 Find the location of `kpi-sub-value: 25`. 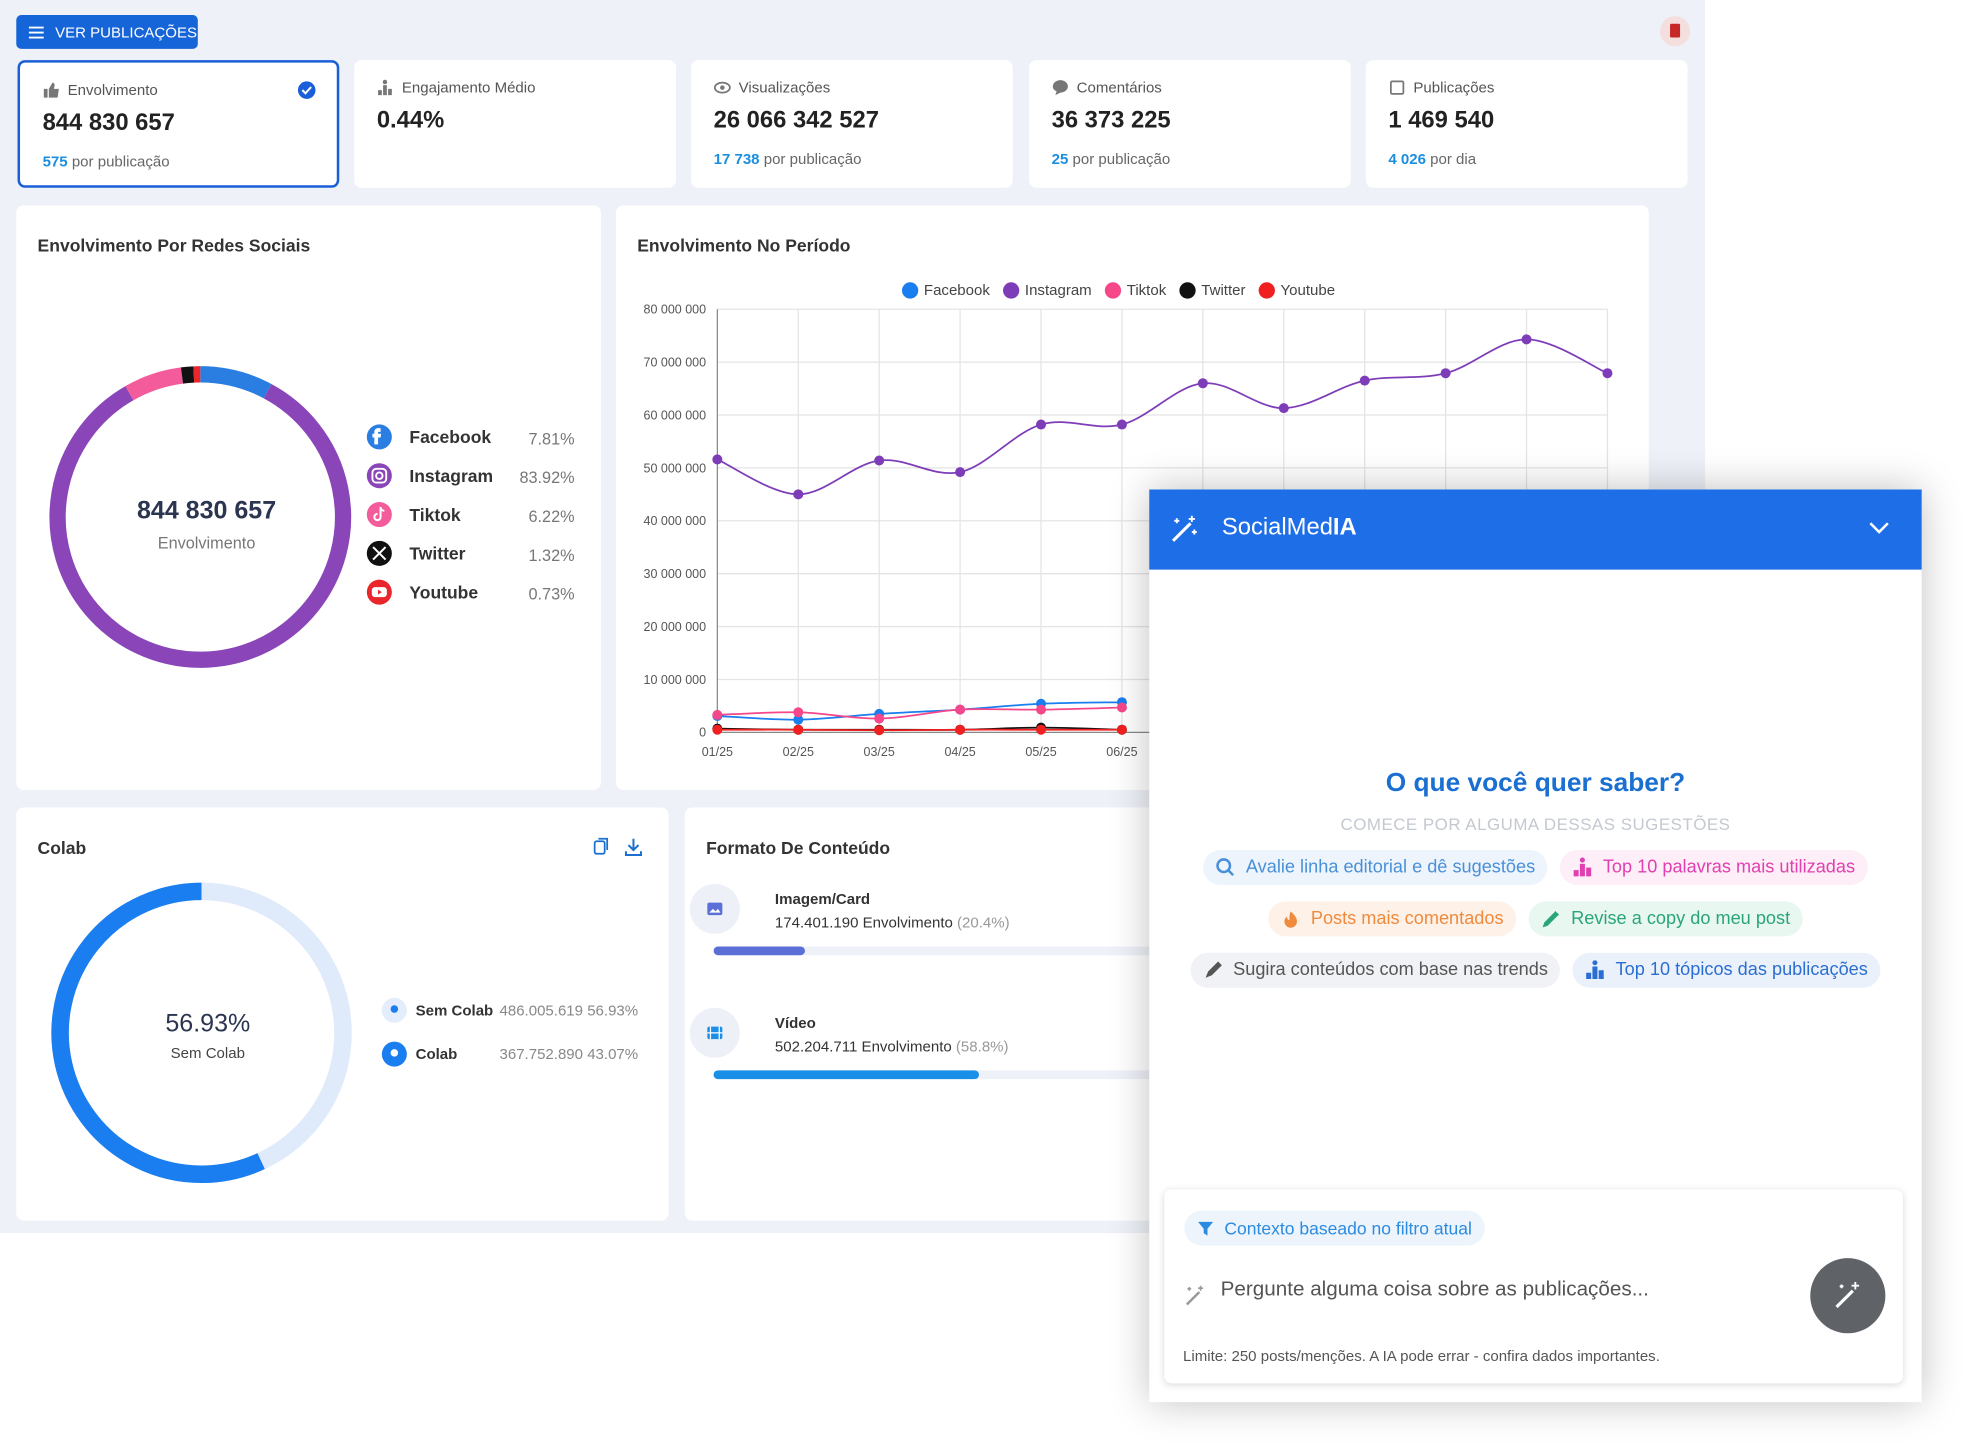

kpi-sub-value: 25 is located at coordinates (1060, 159).